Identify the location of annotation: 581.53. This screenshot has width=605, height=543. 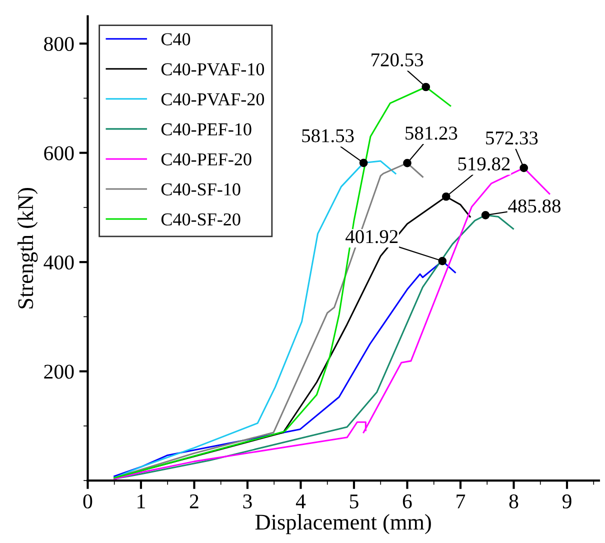
(328, 135).